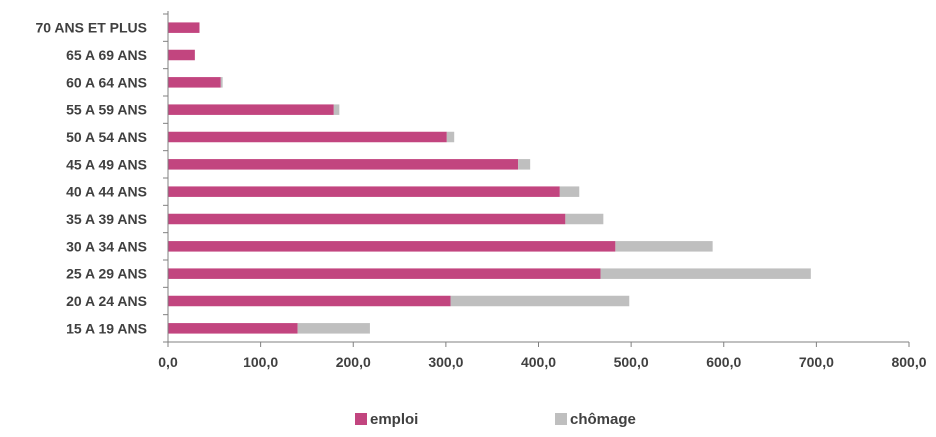  What do you see at coordinates (106, 110) in the screenshot?
I see `category-label-3: 55 A 59 ANS` at bounding box center [106, 110].